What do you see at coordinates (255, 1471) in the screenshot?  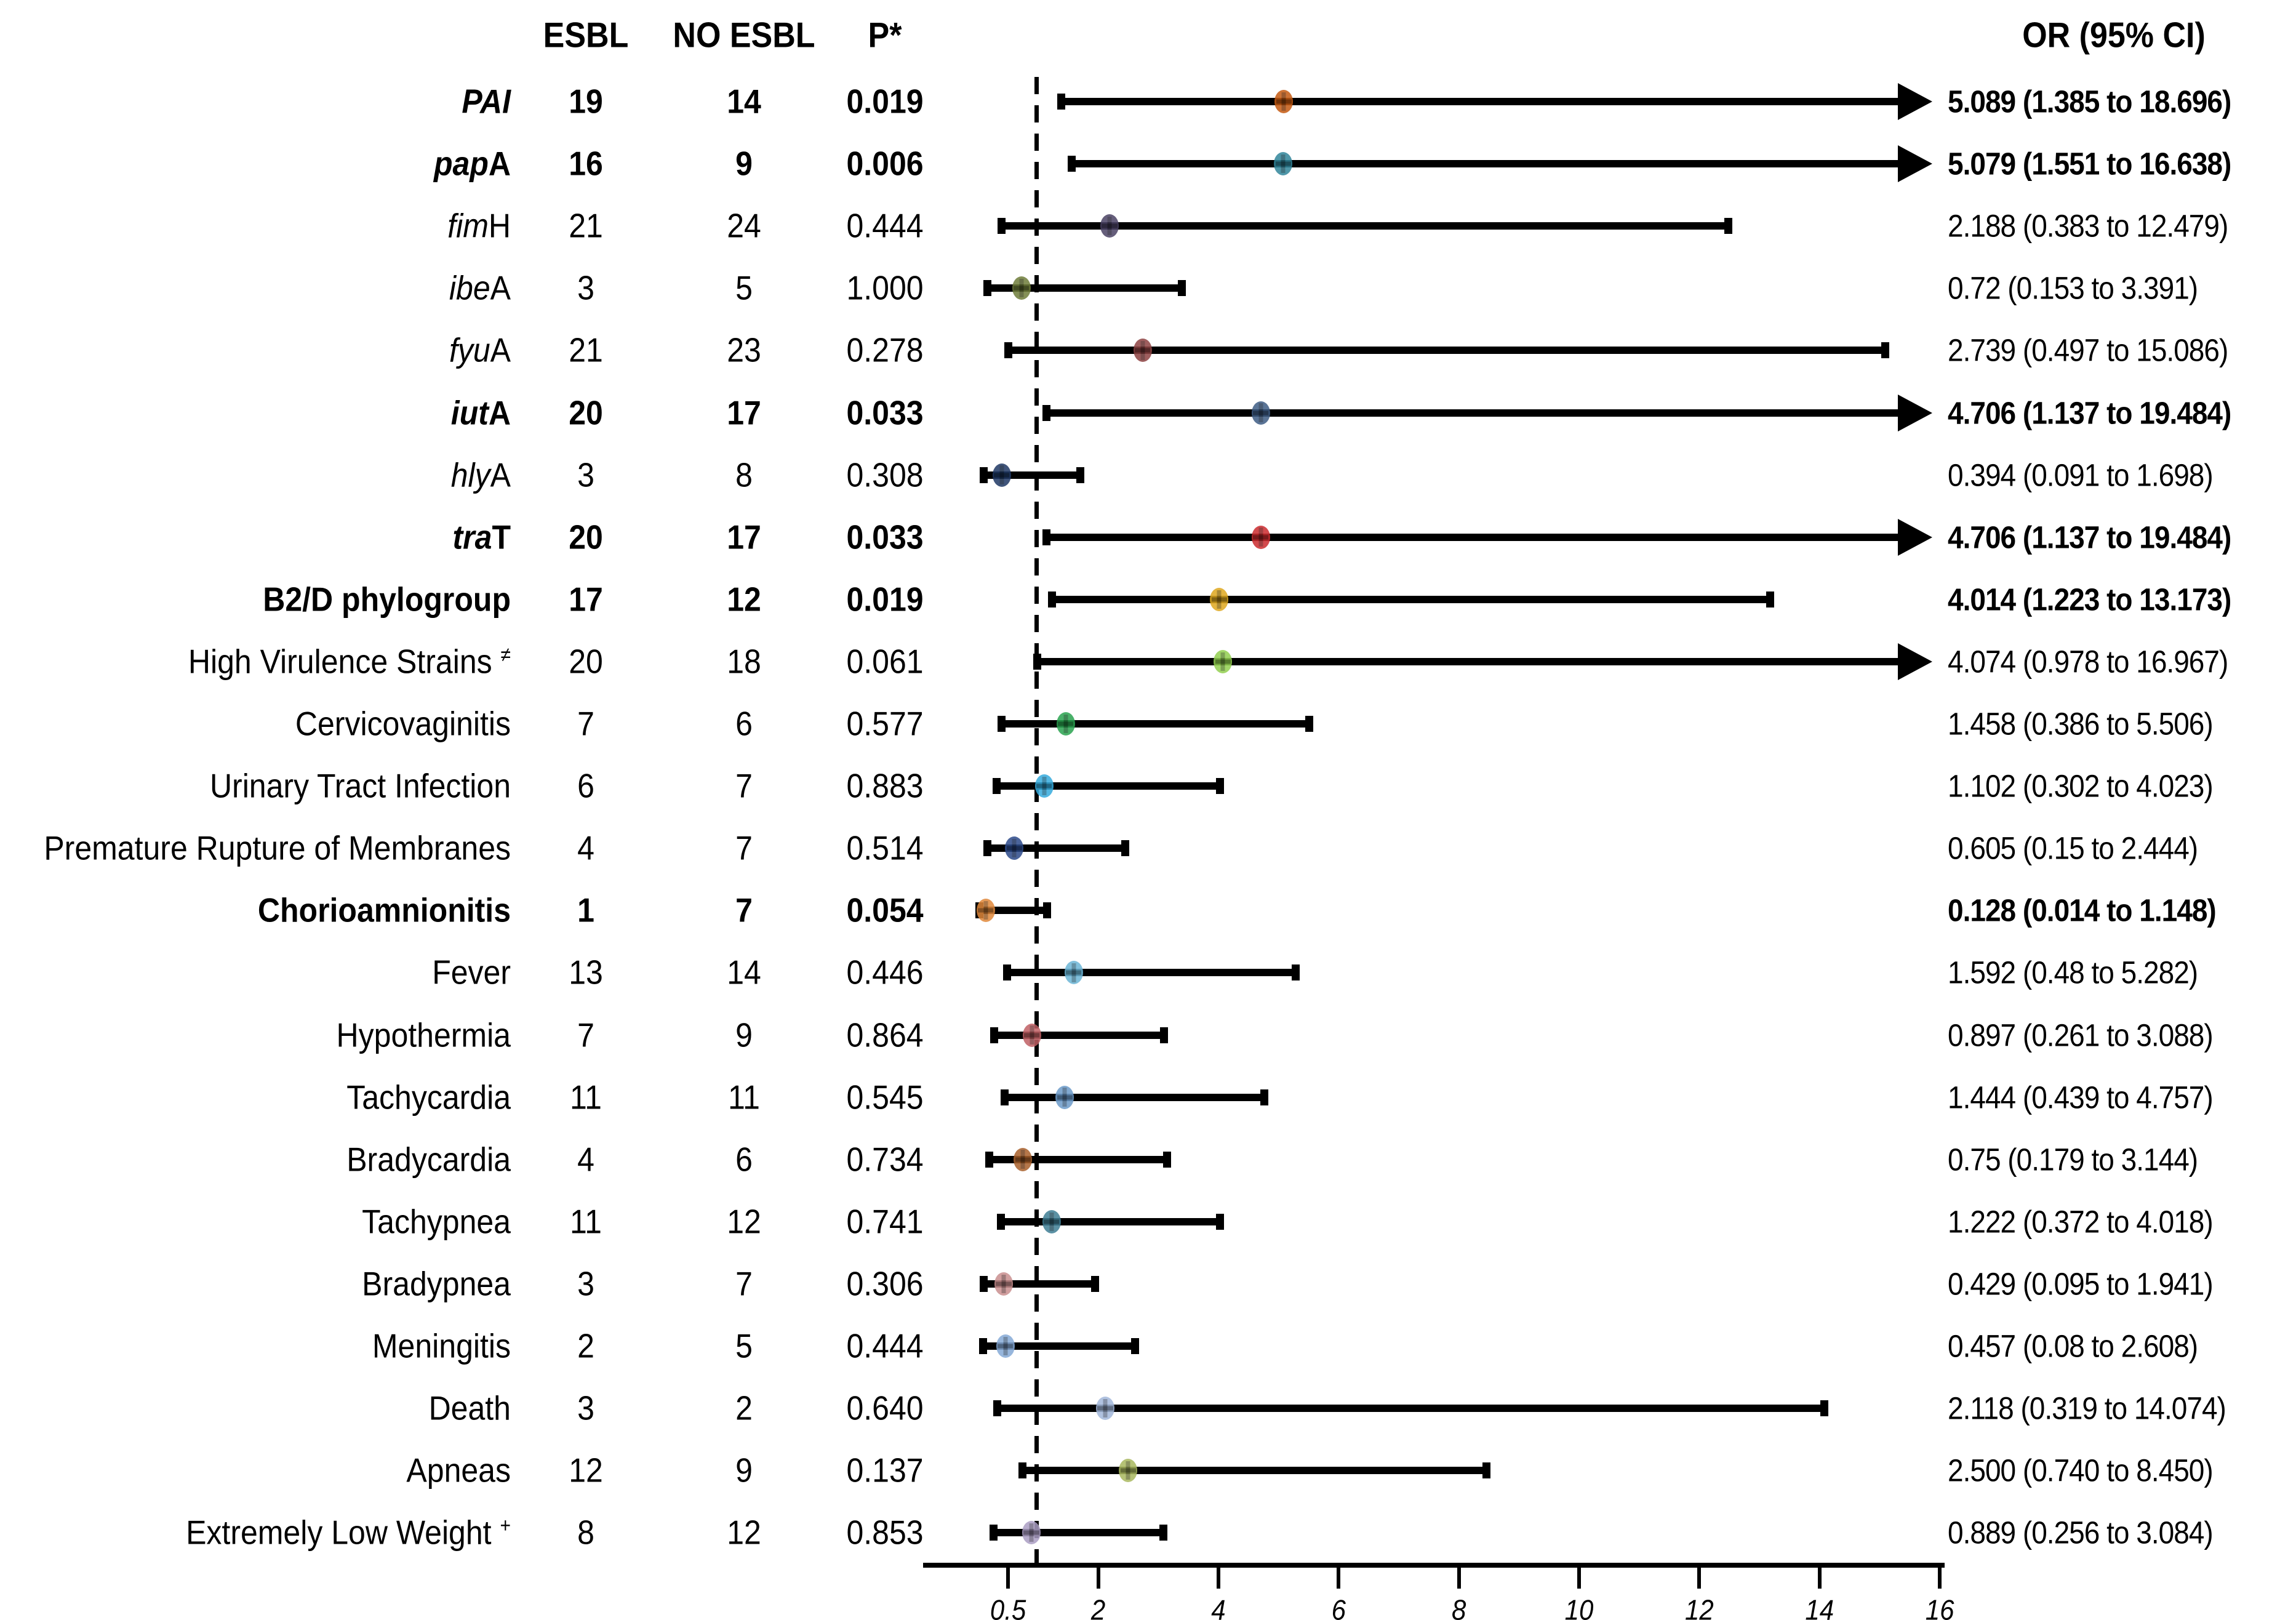 I see `row-label: Apneas` at bounding box center [255, 1471].